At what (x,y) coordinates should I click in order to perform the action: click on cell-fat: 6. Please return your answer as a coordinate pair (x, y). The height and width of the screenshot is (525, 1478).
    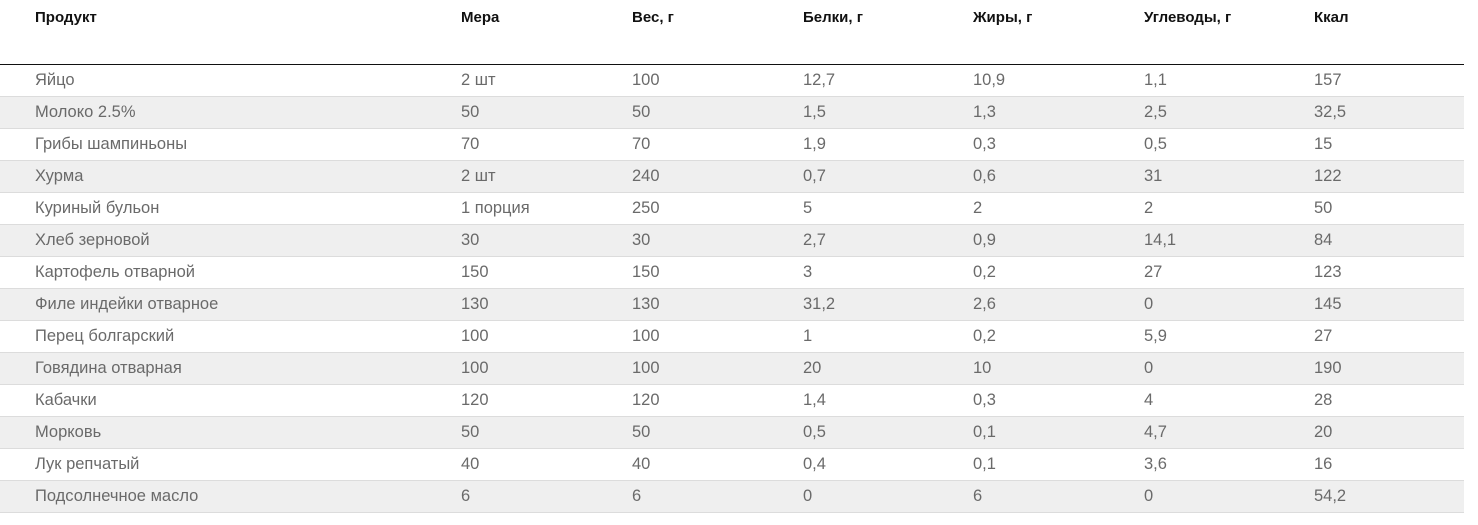
    Looking at the image, I should click on (1058, 496).